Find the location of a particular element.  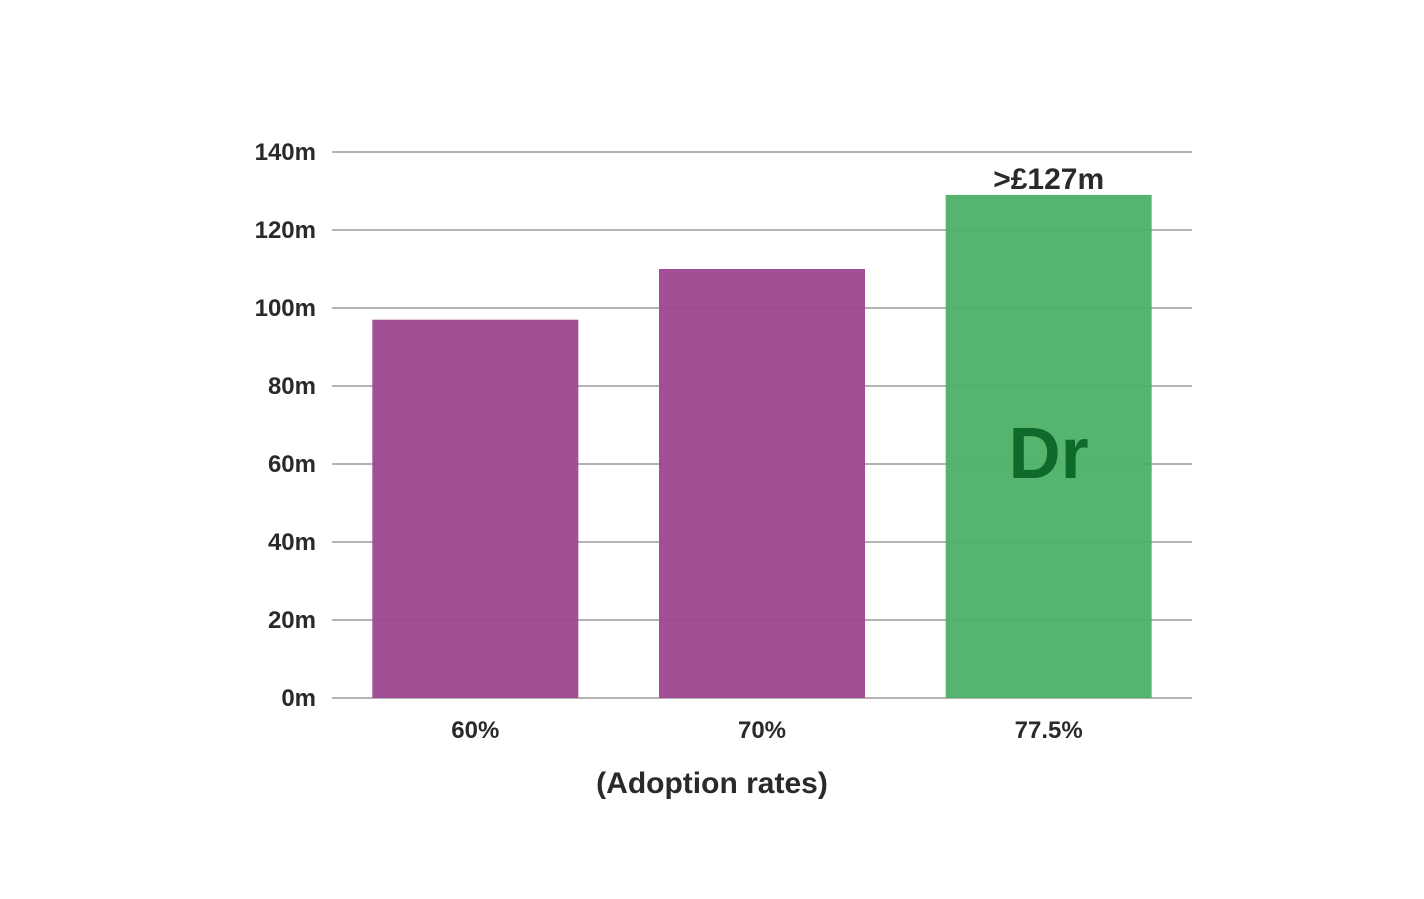

annotations: >£127m Dr is located at coordinates (1048, 328).